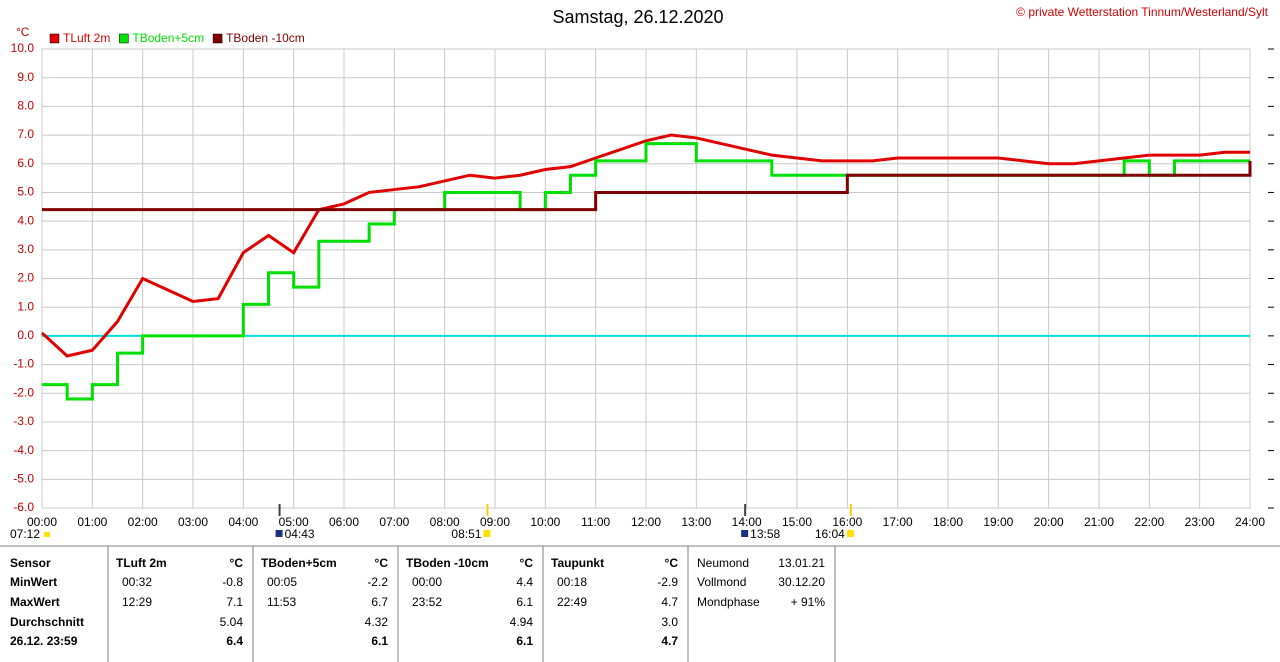  Describe the element at coordinates (394, 522) in the screenshot. I see `x-tick-label: 07:00` at that location.